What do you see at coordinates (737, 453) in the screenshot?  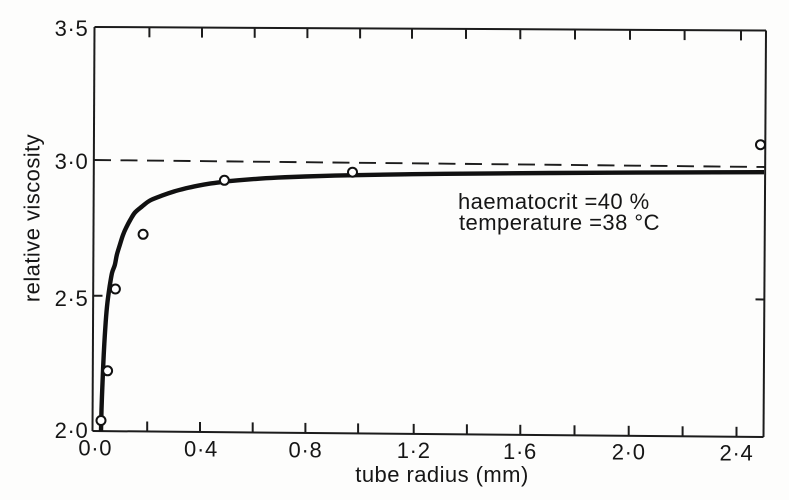 I see `svg-text: 2·4` at bounding box center [737, 453].